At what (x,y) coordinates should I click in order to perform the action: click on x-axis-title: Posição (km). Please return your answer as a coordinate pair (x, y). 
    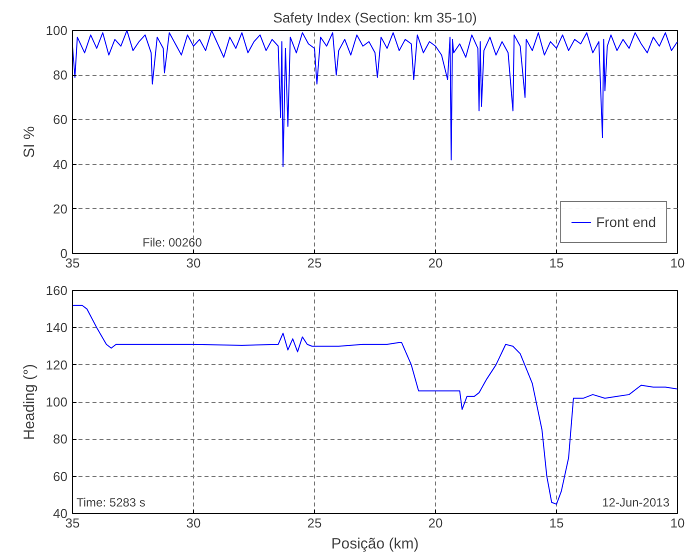
    Looking at the image, I should click on (375, 544).